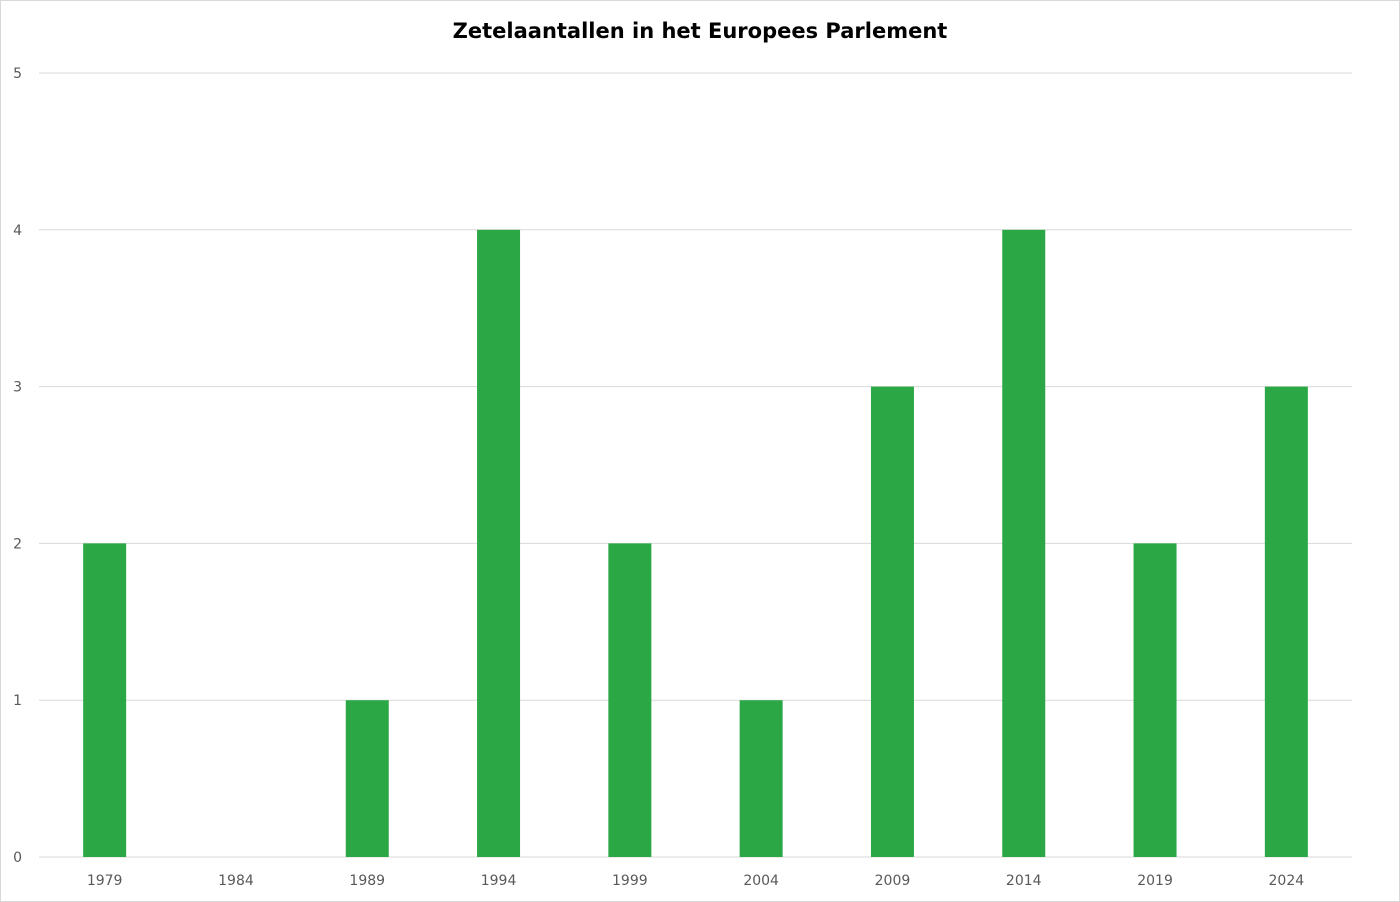 Image resolution: width=1400 pixels, height=902 pixels. I want to click on bar-2004, so click(761, 778).